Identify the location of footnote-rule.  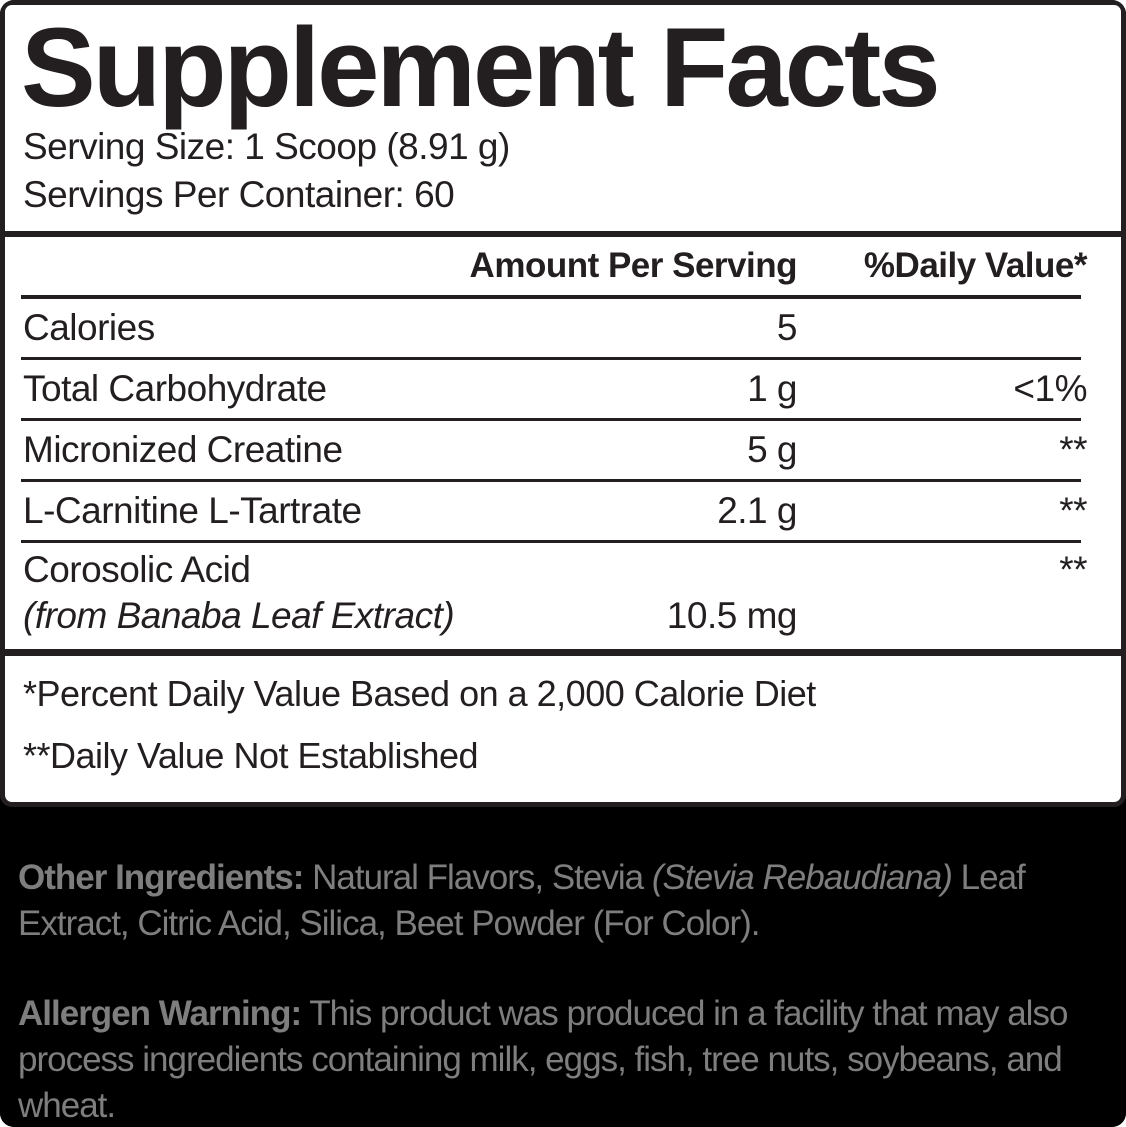
(563, 653).